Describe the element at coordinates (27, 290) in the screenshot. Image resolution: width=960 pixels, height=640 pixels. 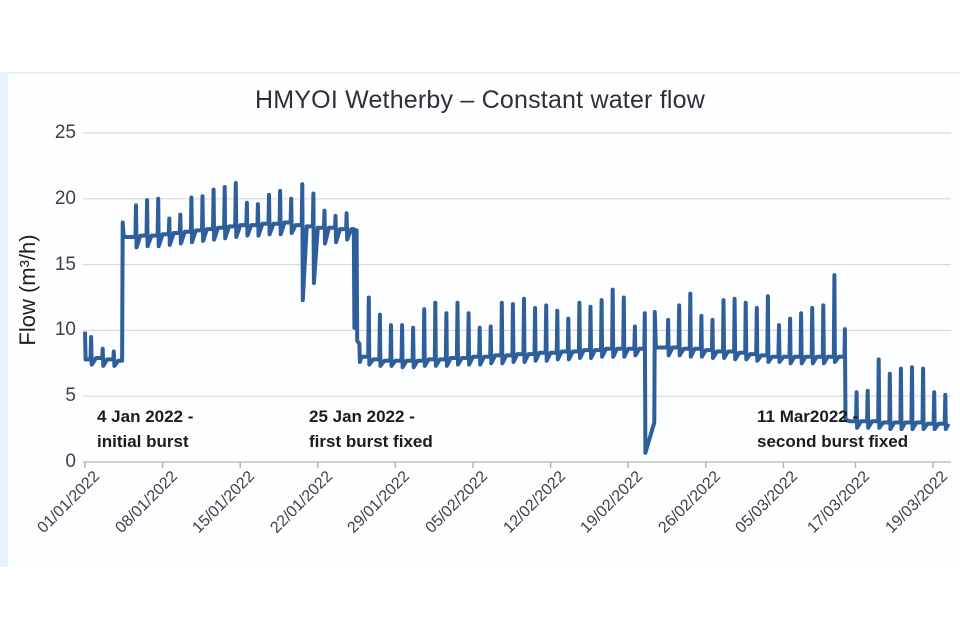
I see `y-axis-title: Flow (m³/h)` at that location.